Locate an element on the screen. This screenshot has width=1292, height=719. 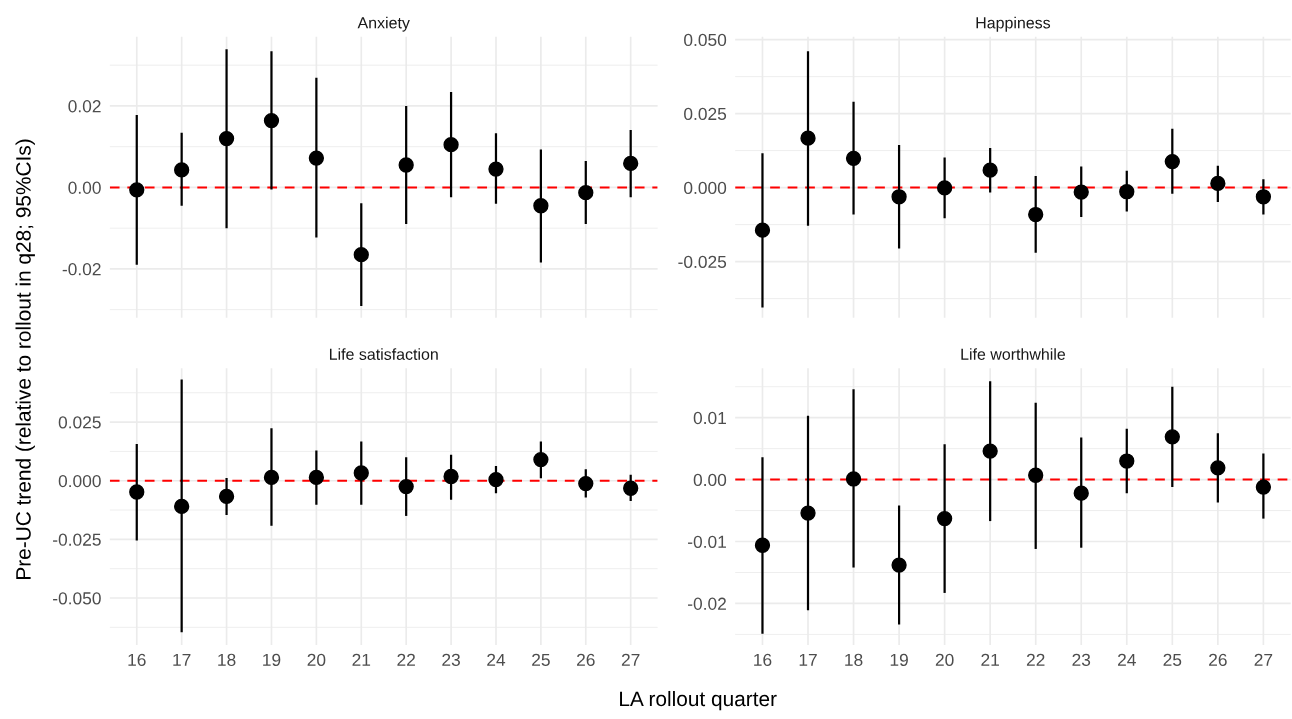
y-tick-label: 0.02 is located at coordinates (84, 106).